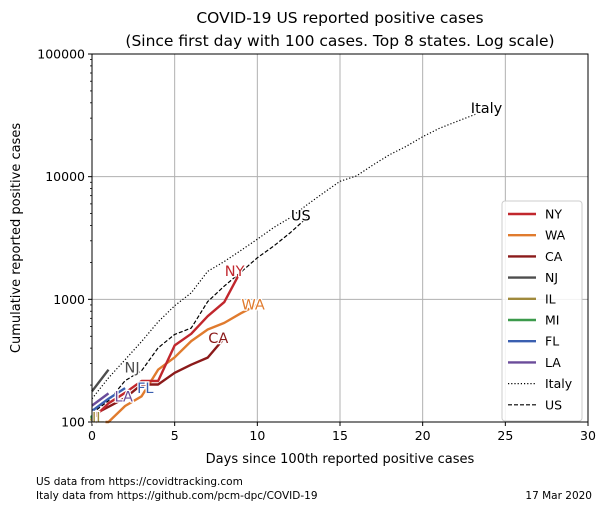  I want to click on legend-label-il: IL, so click(550, 298).